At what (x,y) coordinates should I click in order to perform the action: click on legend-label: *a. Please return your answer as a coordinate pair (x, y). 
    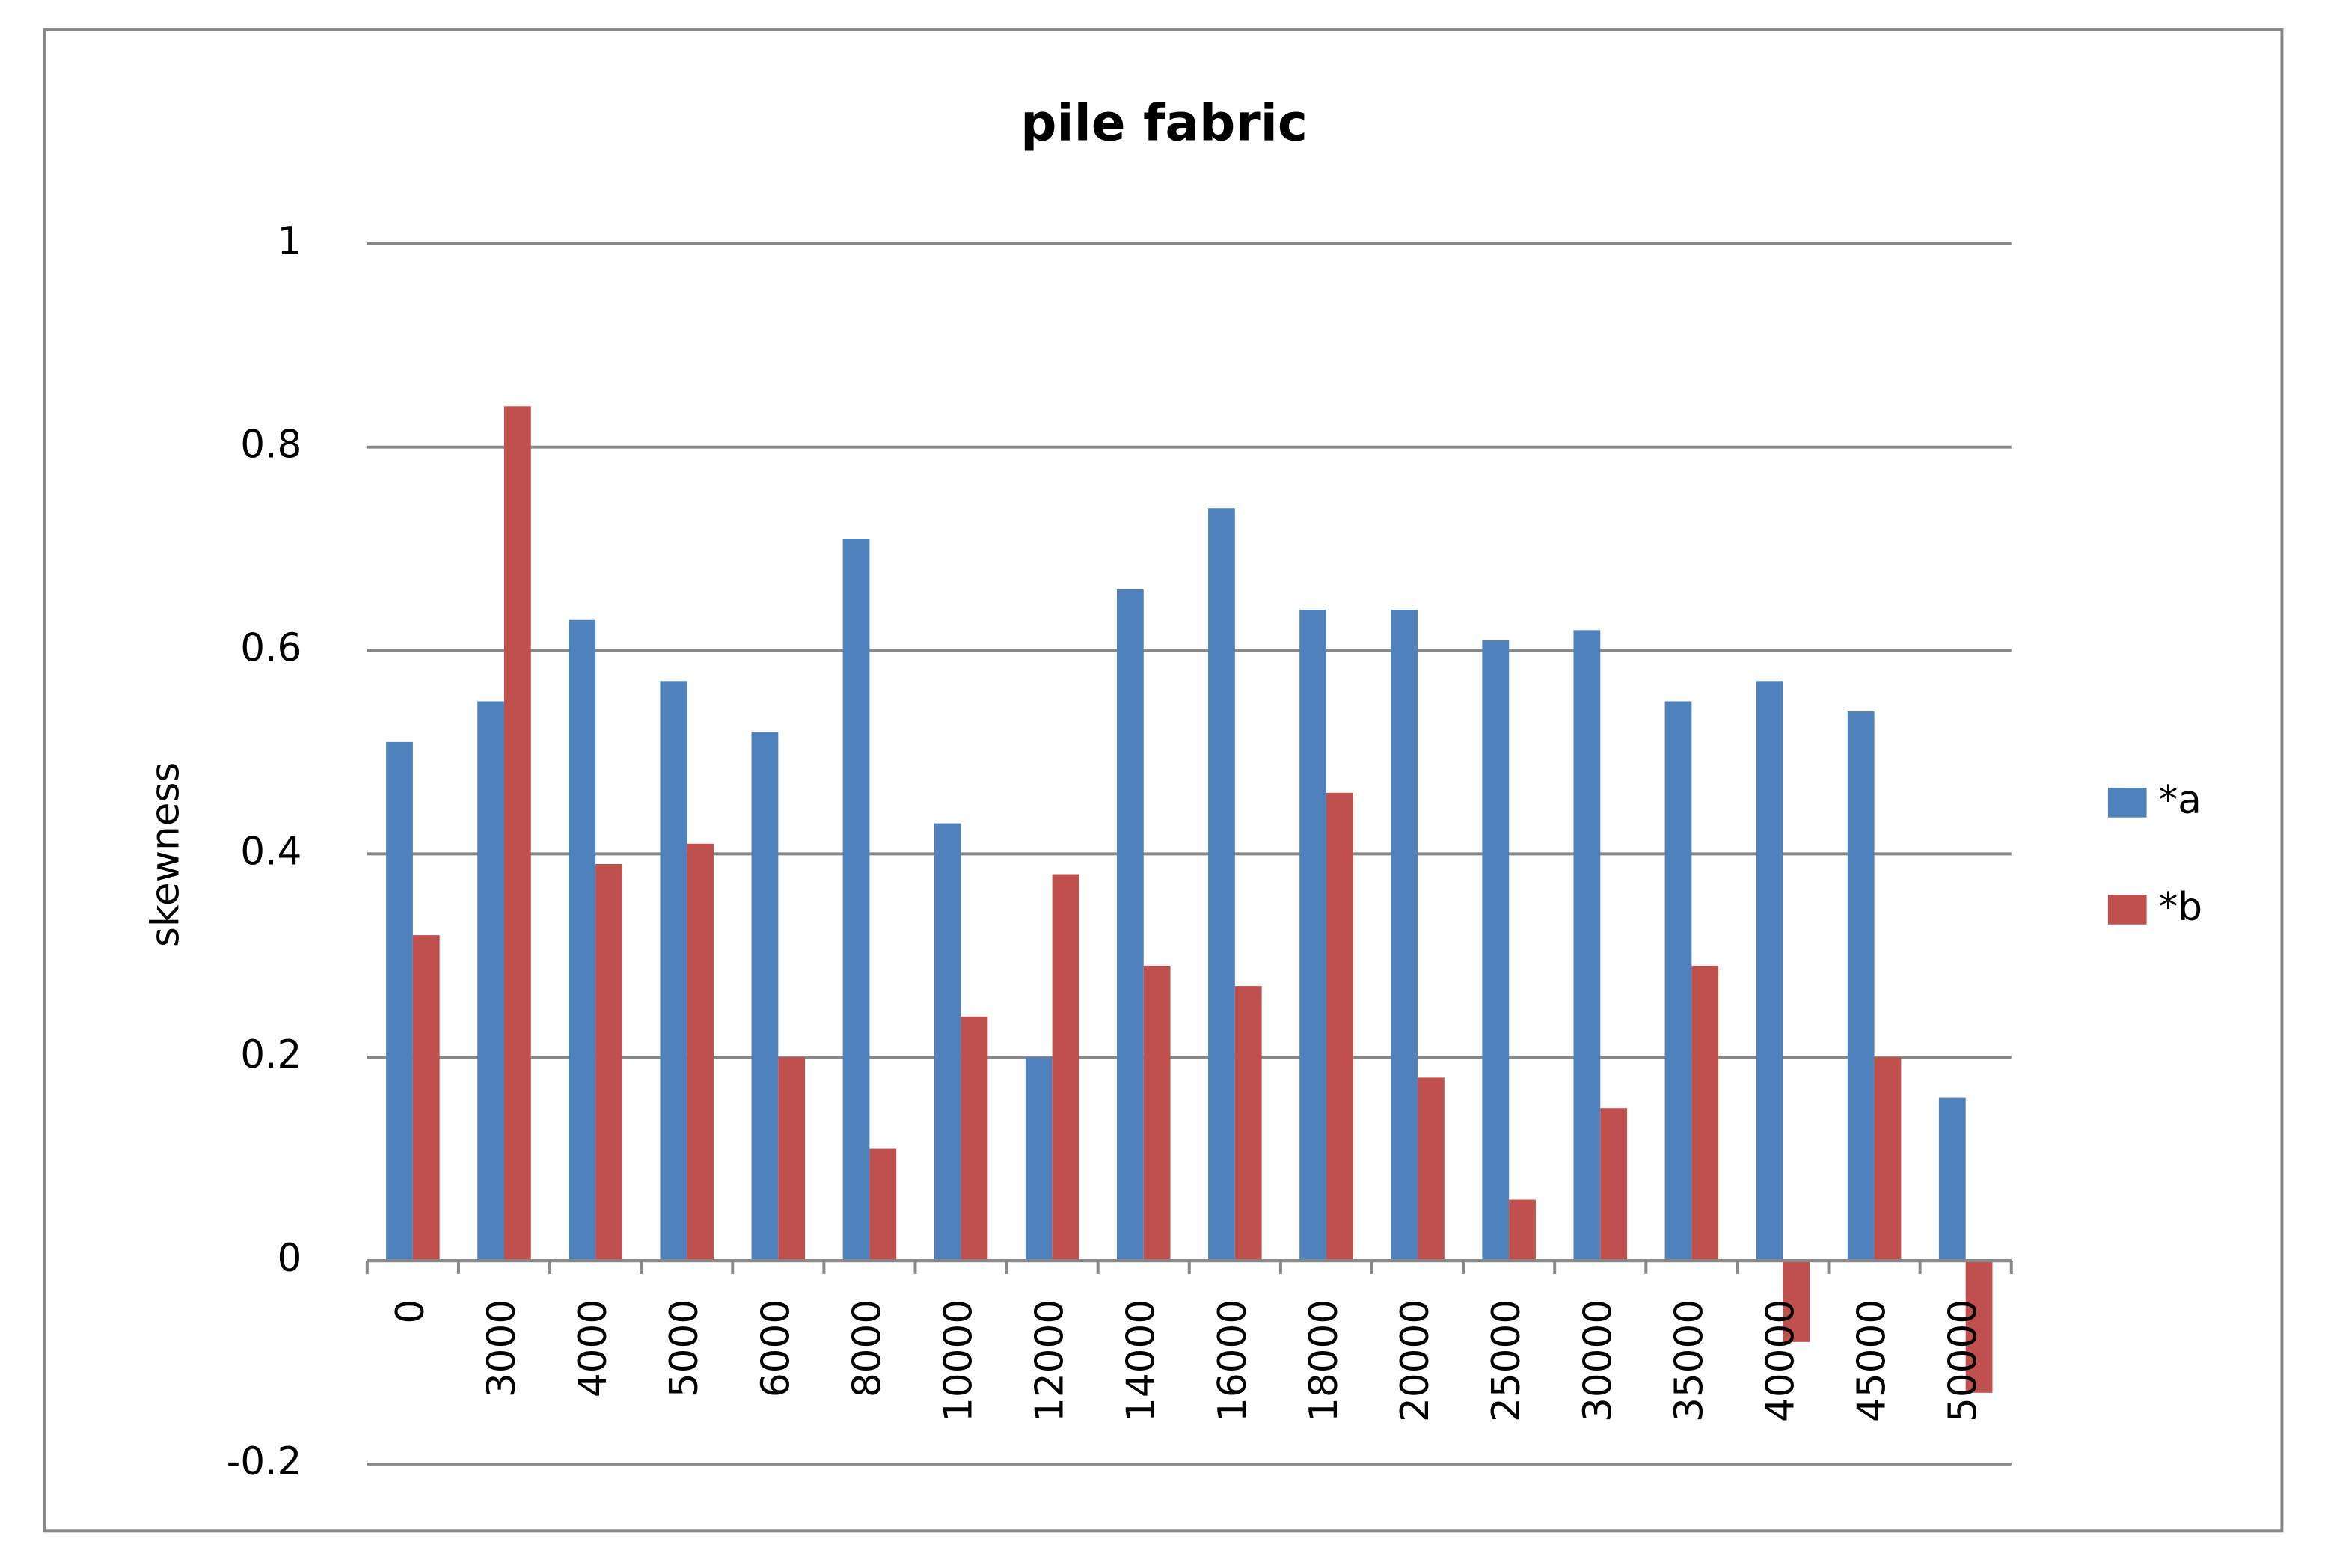
    Looking at the image, I should click on (2179, 800).